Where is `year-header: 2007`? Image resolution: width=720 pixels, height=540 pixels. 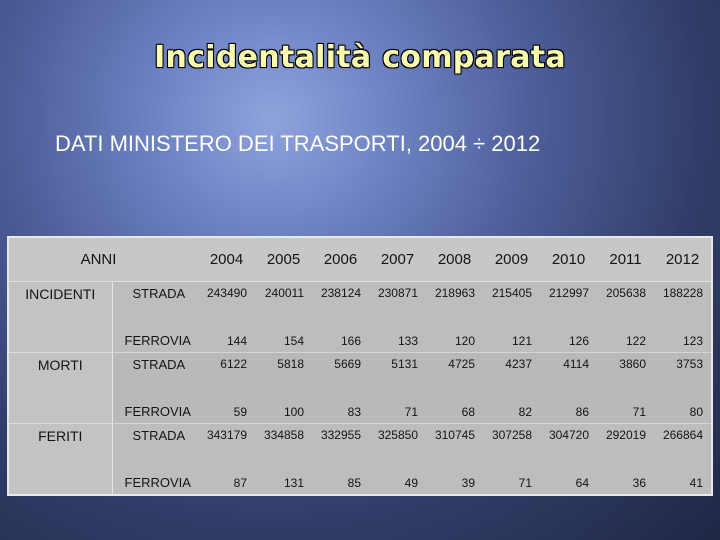 year-header: 2007 is located at coordinates (397, 259).